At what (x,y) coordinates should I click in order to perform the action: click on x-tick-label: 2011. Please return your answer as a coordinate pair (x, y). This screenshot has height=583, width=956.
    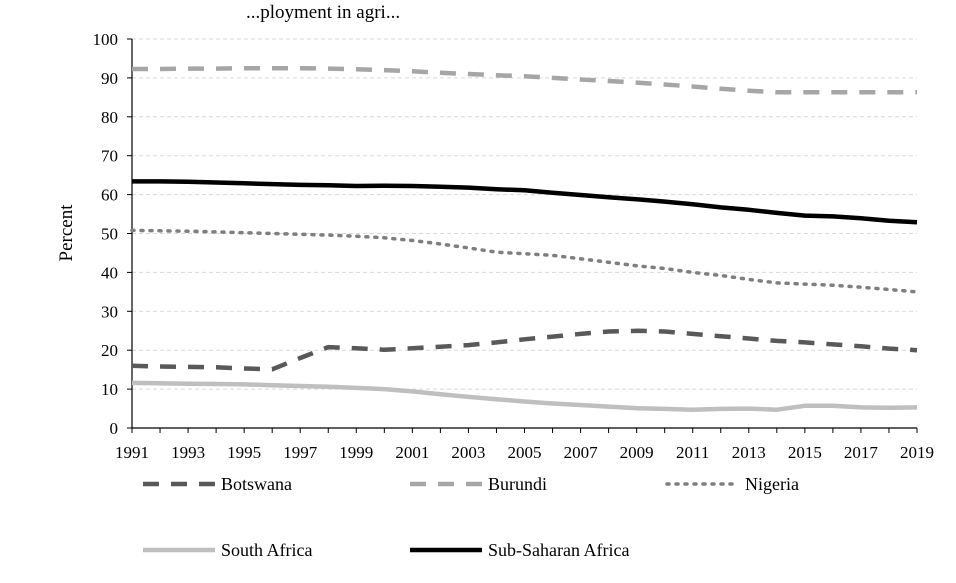
    Looking at the image, I should click on (692, 452).